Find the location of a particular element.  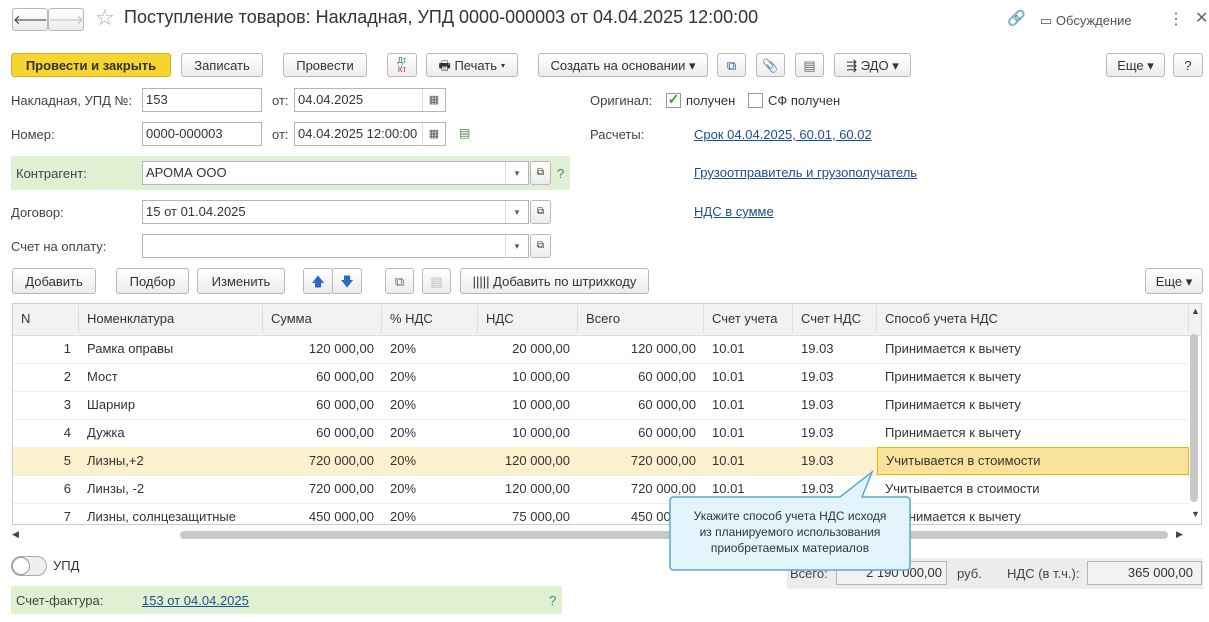

table-cell: 6 is located at coordinates (67, 488).